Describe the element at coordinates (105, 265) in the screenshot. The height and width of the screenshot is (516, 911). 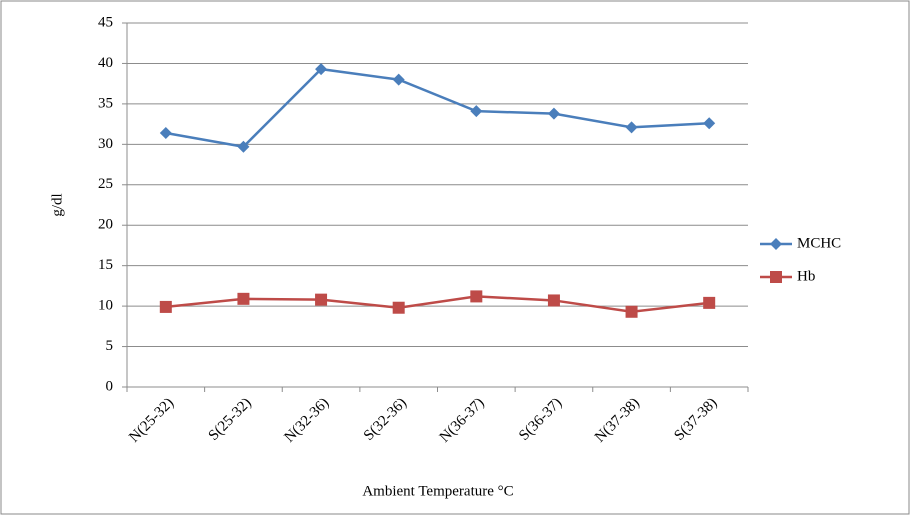
I see `y-tick-label: 15` at that location.